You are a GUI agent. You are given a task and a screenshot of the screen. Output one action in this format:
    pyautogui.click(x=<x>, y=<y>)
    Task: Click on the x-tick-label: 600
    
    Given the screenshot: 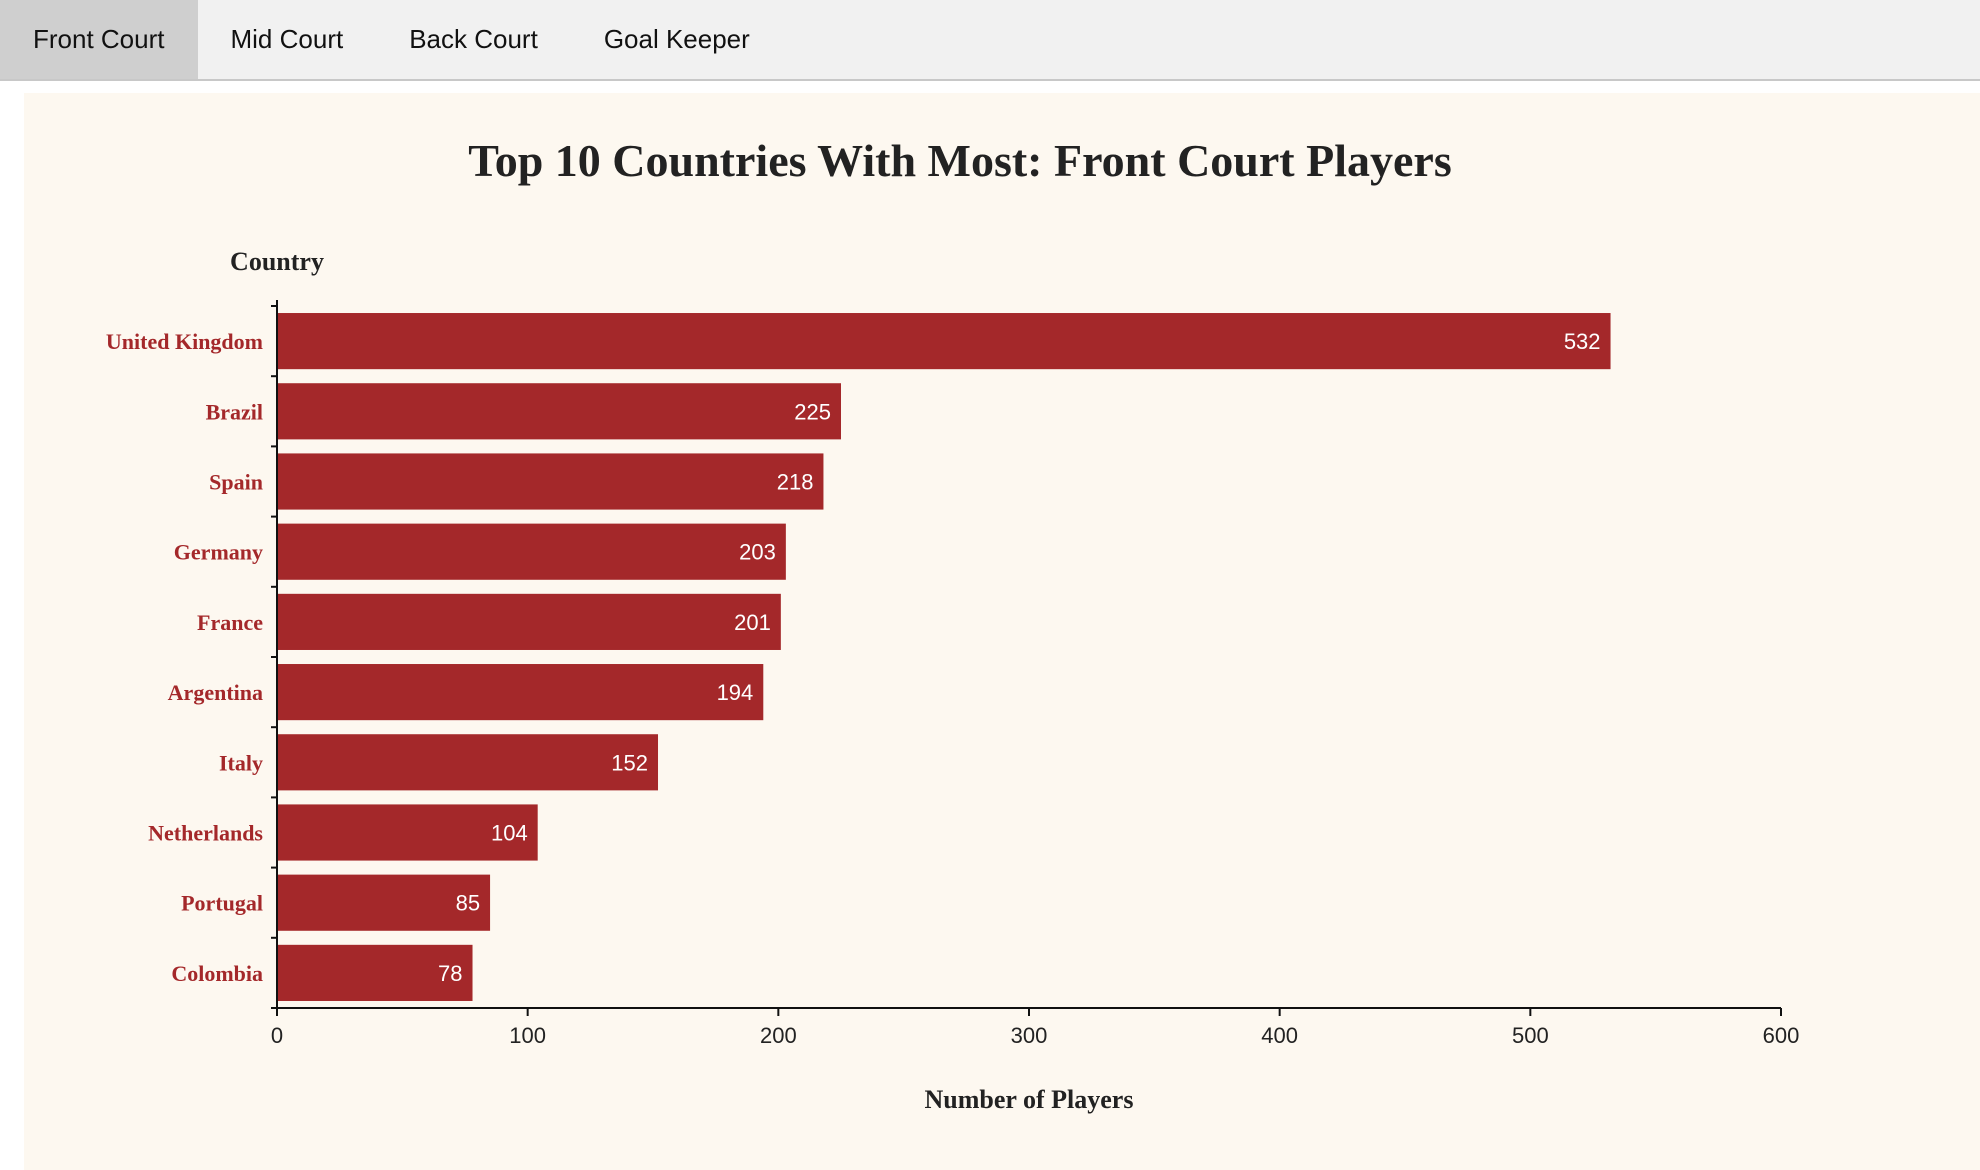 What is the action you would take?
    pyautogui.click(x=1781, y=1035)
    